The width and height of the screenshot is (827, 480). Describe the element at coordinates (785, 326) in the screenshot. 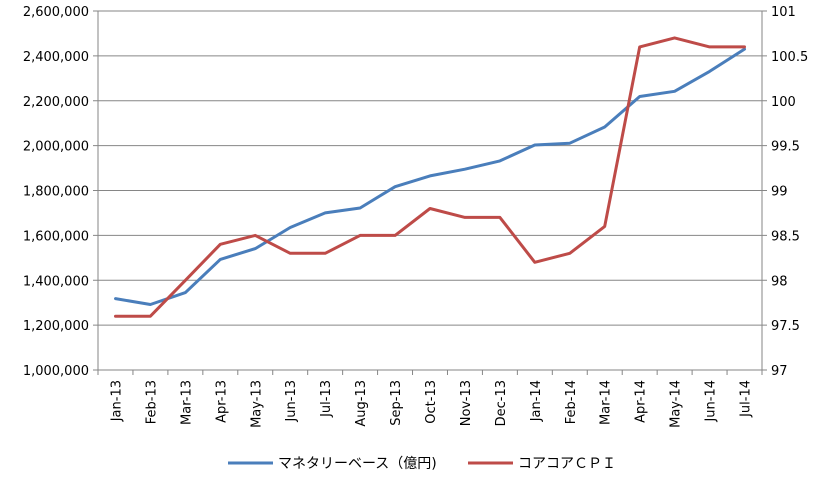

I see `right-tick-label: 97.5` at that location.